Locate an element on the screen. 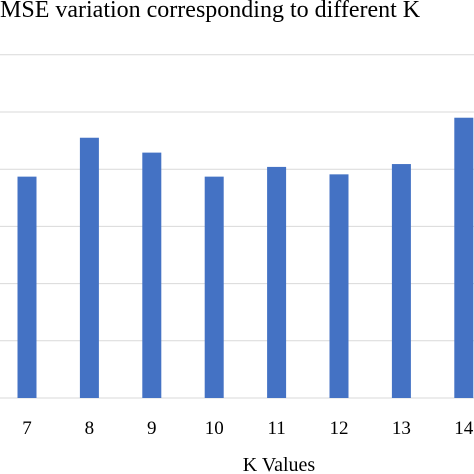 The width and height of the screenshot is (474, 474). x-tick-label-14: 14 is located at coordinates (464, 428).